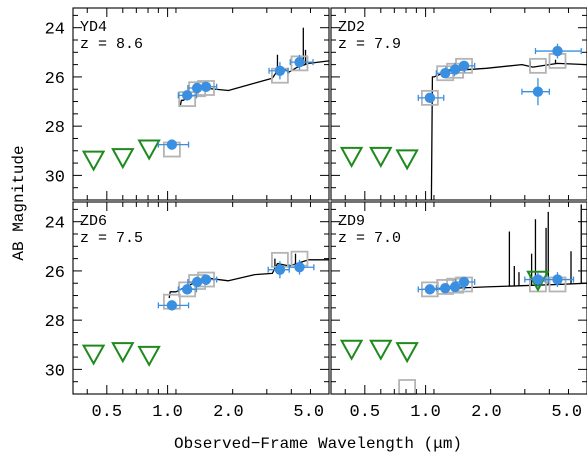 The width and height of the screenshot is (587, 458). I want to click on panel-name: YD4, so click(93, 27).